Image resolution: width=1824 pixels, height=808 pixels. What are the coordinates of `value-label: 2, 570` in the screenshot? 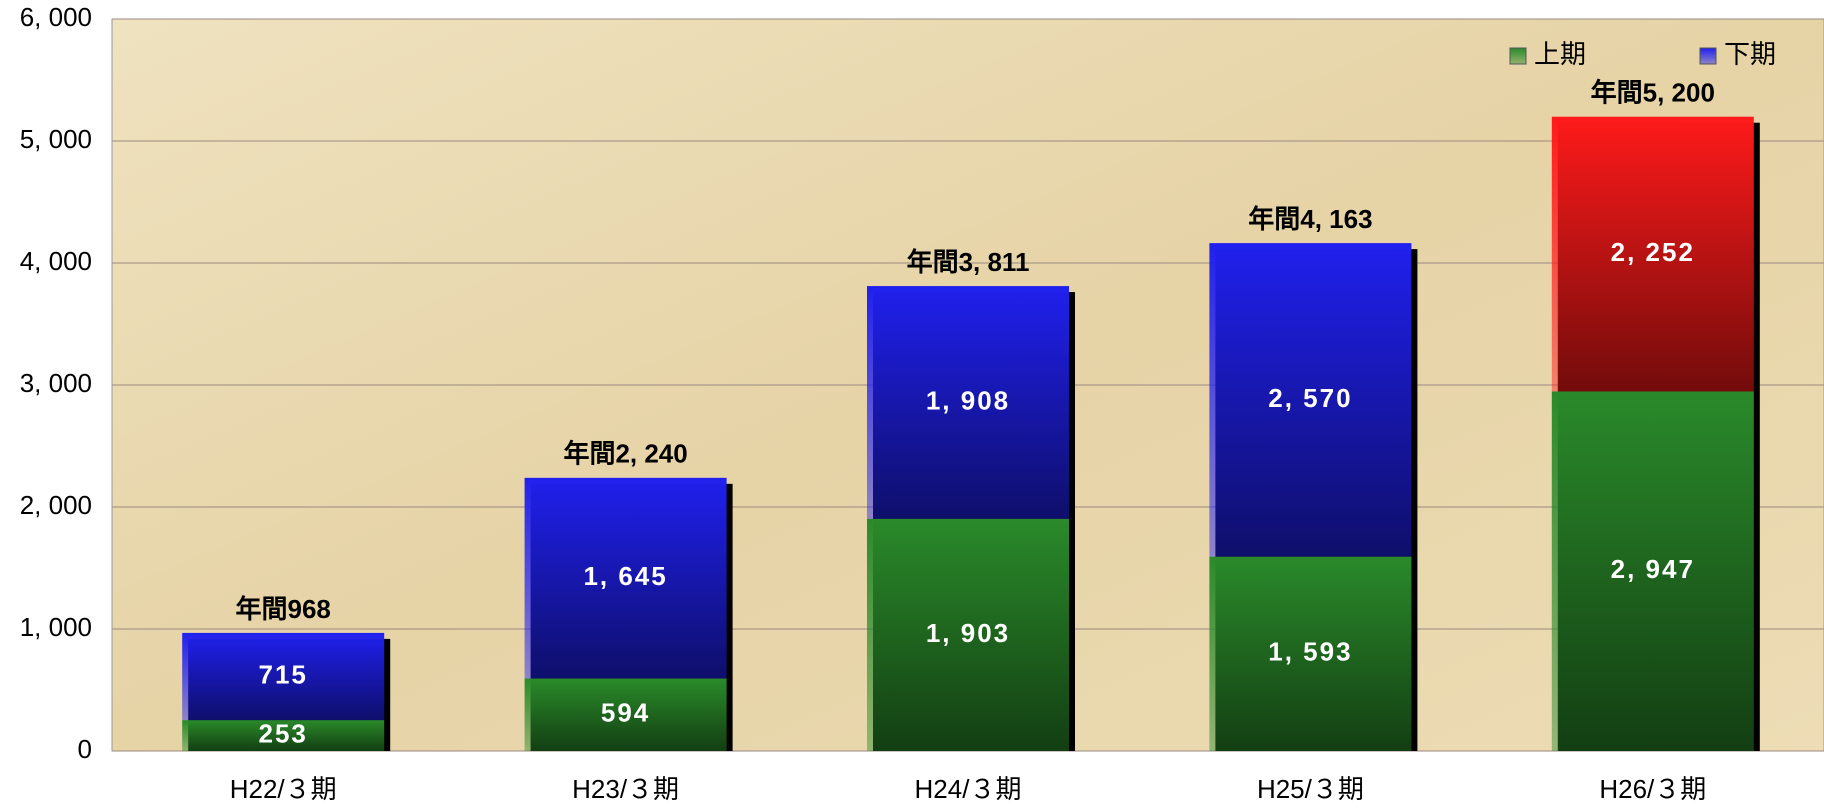 It's located at (1310, 398).